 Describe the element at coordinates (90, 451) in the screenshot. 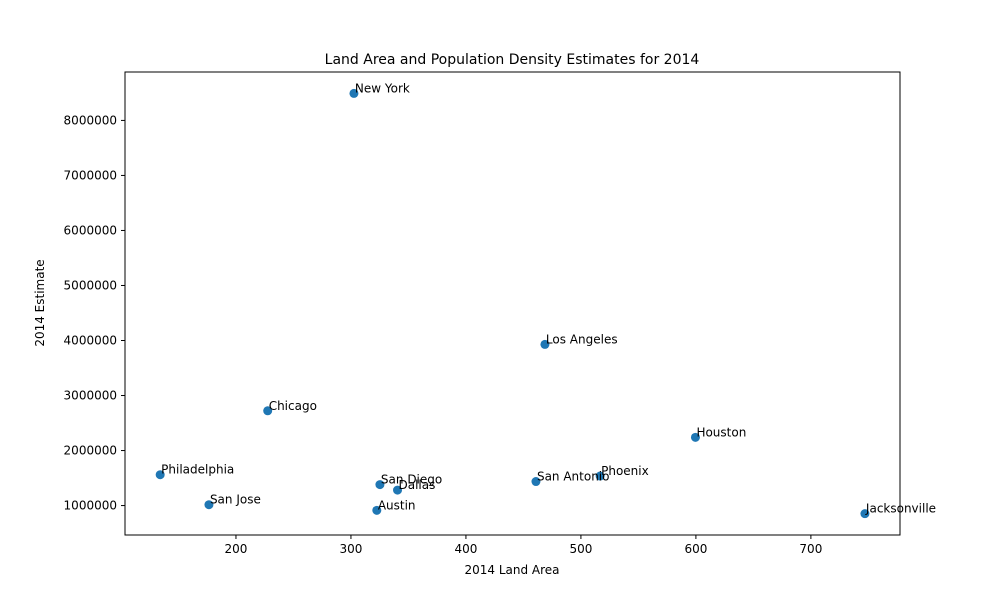

I see `y-tick-label: 2000000` at that location.